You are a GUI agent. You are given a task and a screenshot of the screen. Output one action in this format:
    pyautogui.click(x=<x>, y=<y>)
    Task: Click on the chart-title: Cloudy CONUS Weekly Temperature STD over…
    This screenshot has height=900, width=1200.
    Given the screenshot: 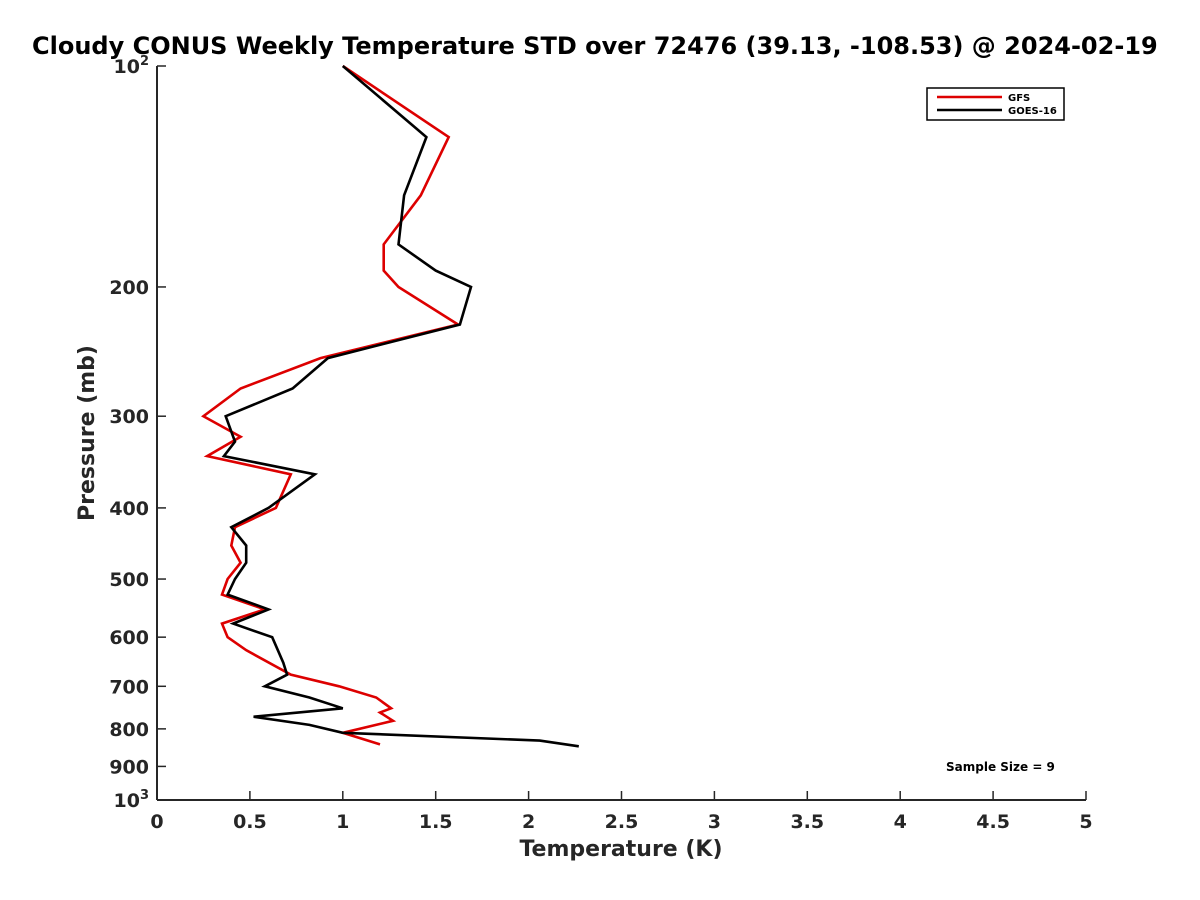 What is the action you would take?
    pyautogui.click(x=595, y=46)
    